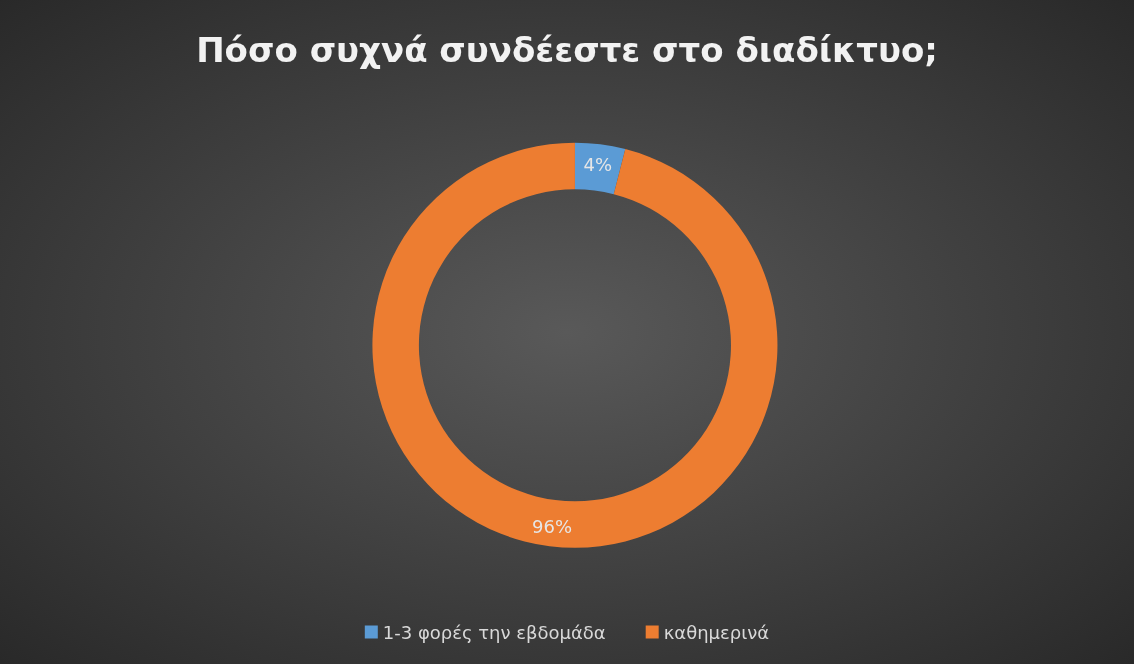  What do you see at coordinates (716, 632) in the screenshot?
I see `legend-label: καθημερινά` at bounding box center [716, 632].